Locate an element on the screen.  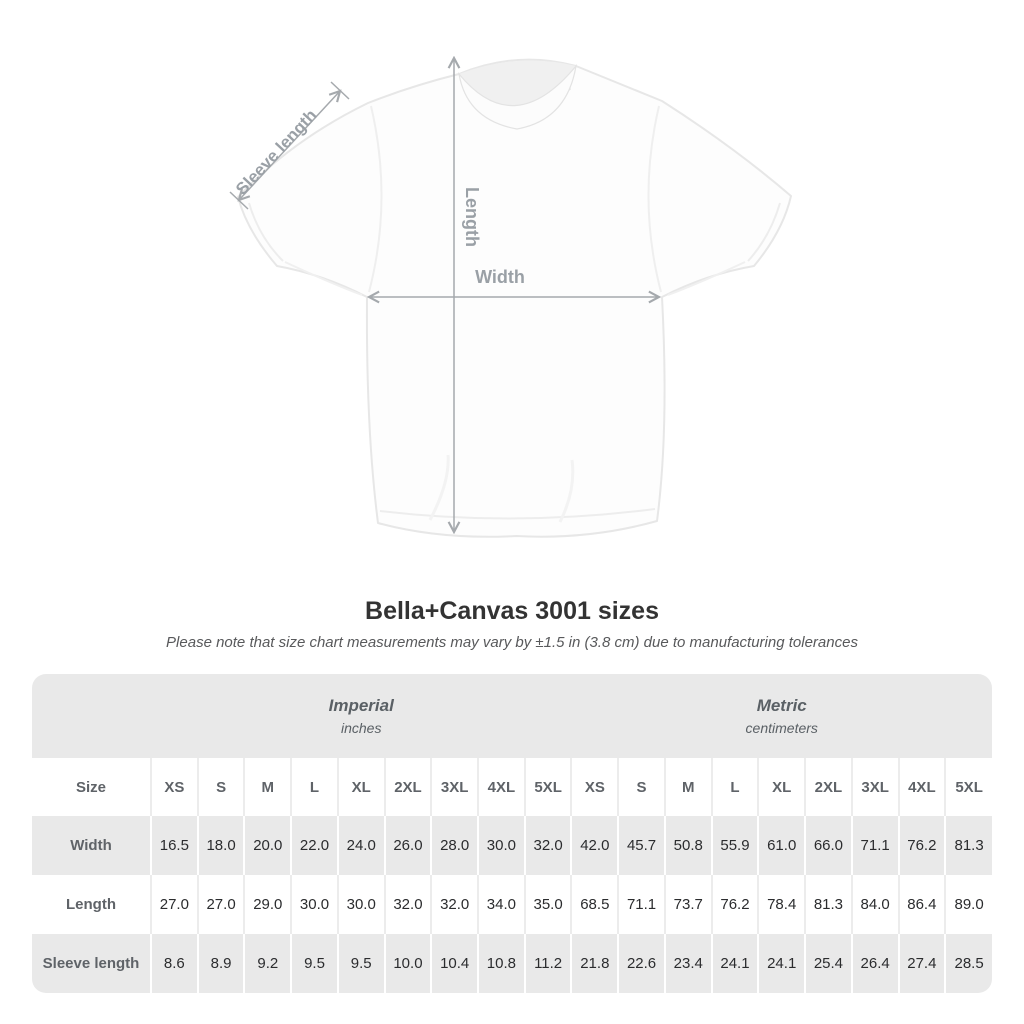
group-title: Metric is located at coordinates (781, 705).